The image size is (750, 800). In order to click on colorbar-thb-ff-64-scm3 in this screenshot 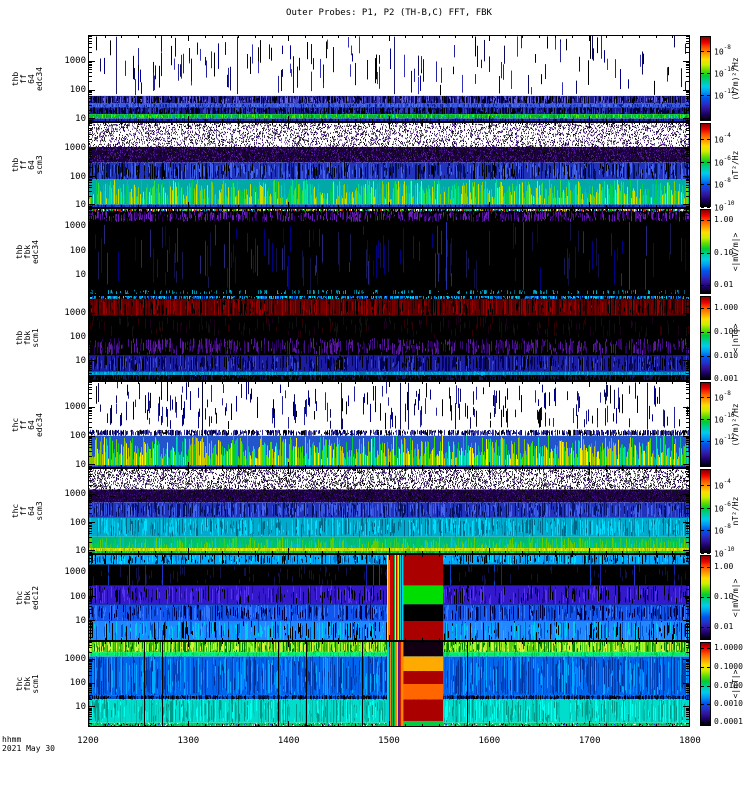, I will do `click(705, 166)`.